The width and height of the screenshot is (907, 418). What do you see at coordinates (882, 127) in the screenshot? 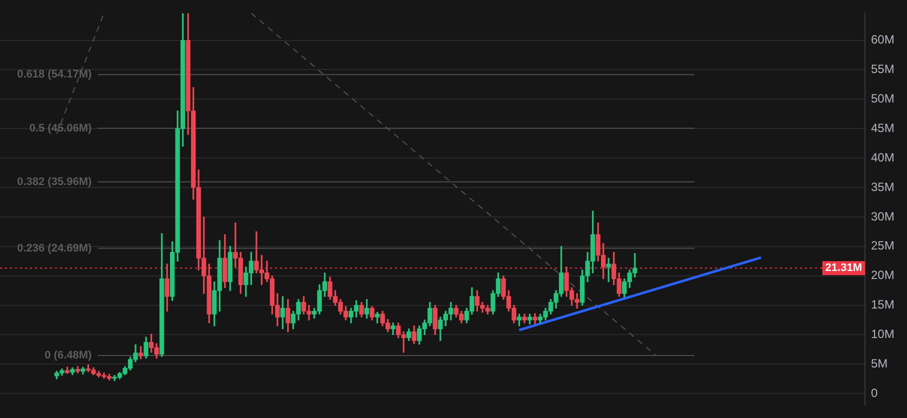
I see `y-tick-label: 45M` at bounding box center [882, 127].